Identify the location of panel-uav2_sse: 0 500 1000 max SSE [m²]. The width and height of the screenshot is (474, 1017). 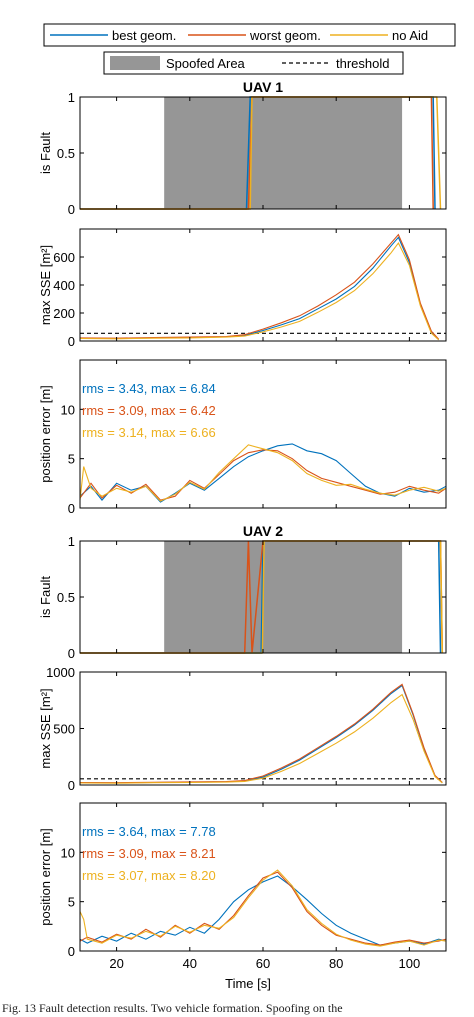
(242, 729).